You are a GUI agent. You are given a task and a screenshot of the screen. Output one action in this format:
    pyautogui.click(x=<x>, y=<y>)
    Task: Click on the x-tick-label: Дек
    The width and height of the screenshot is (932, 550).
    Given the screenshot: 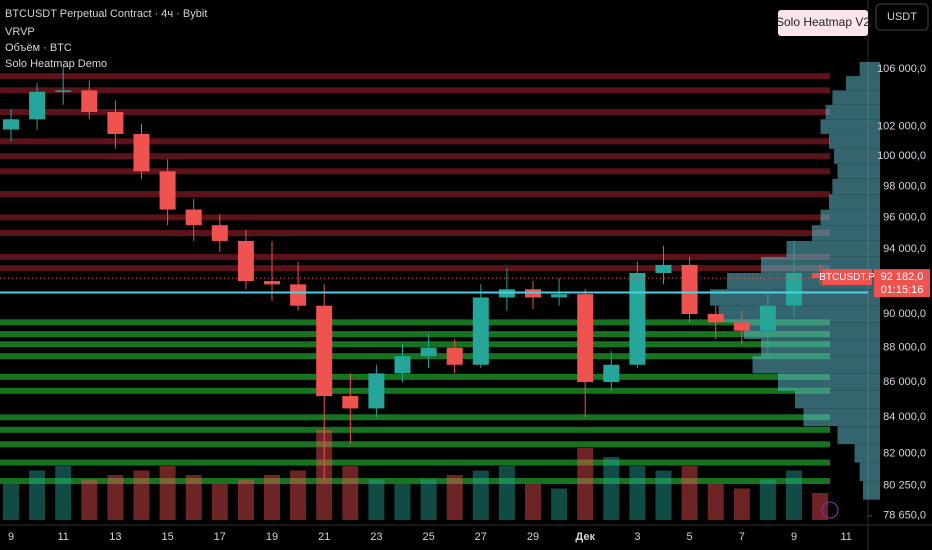 What is the action you would take?
    pyautogui.click(x=585, y=537)
    